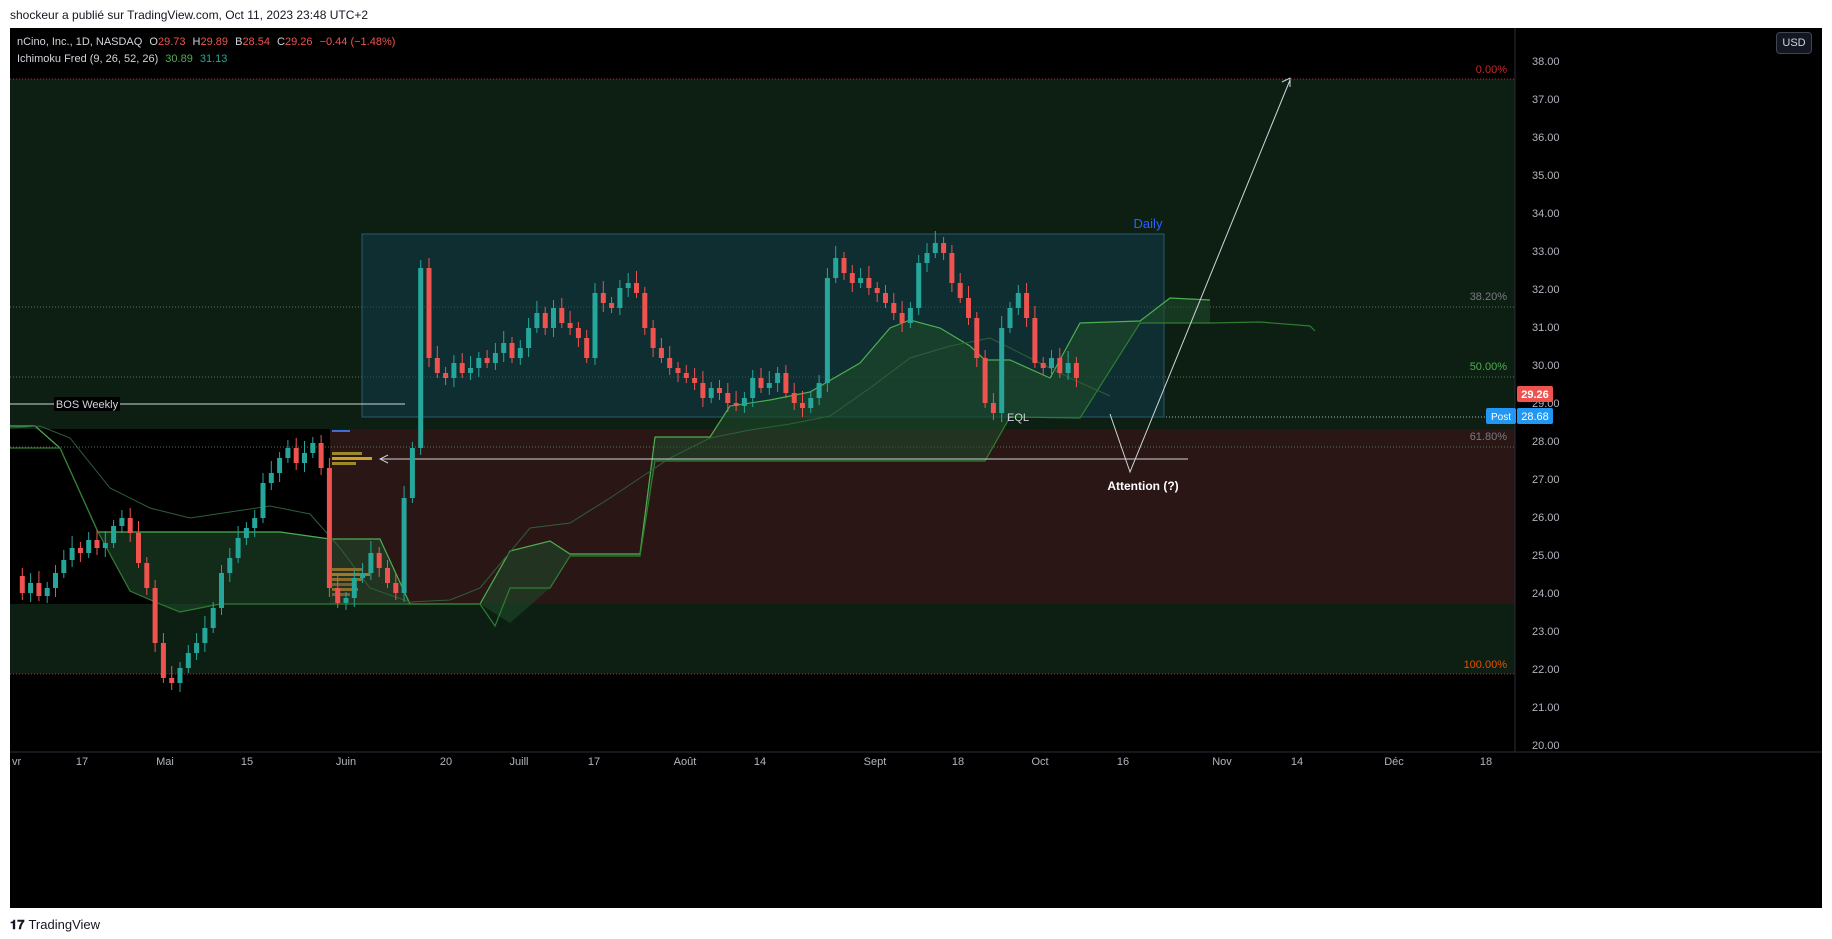 The height and width of the screenshot is (939, 1832). Describe the element at coordinates (214, 42) in the screenshot. I see `high-value: 29.89` at that location.